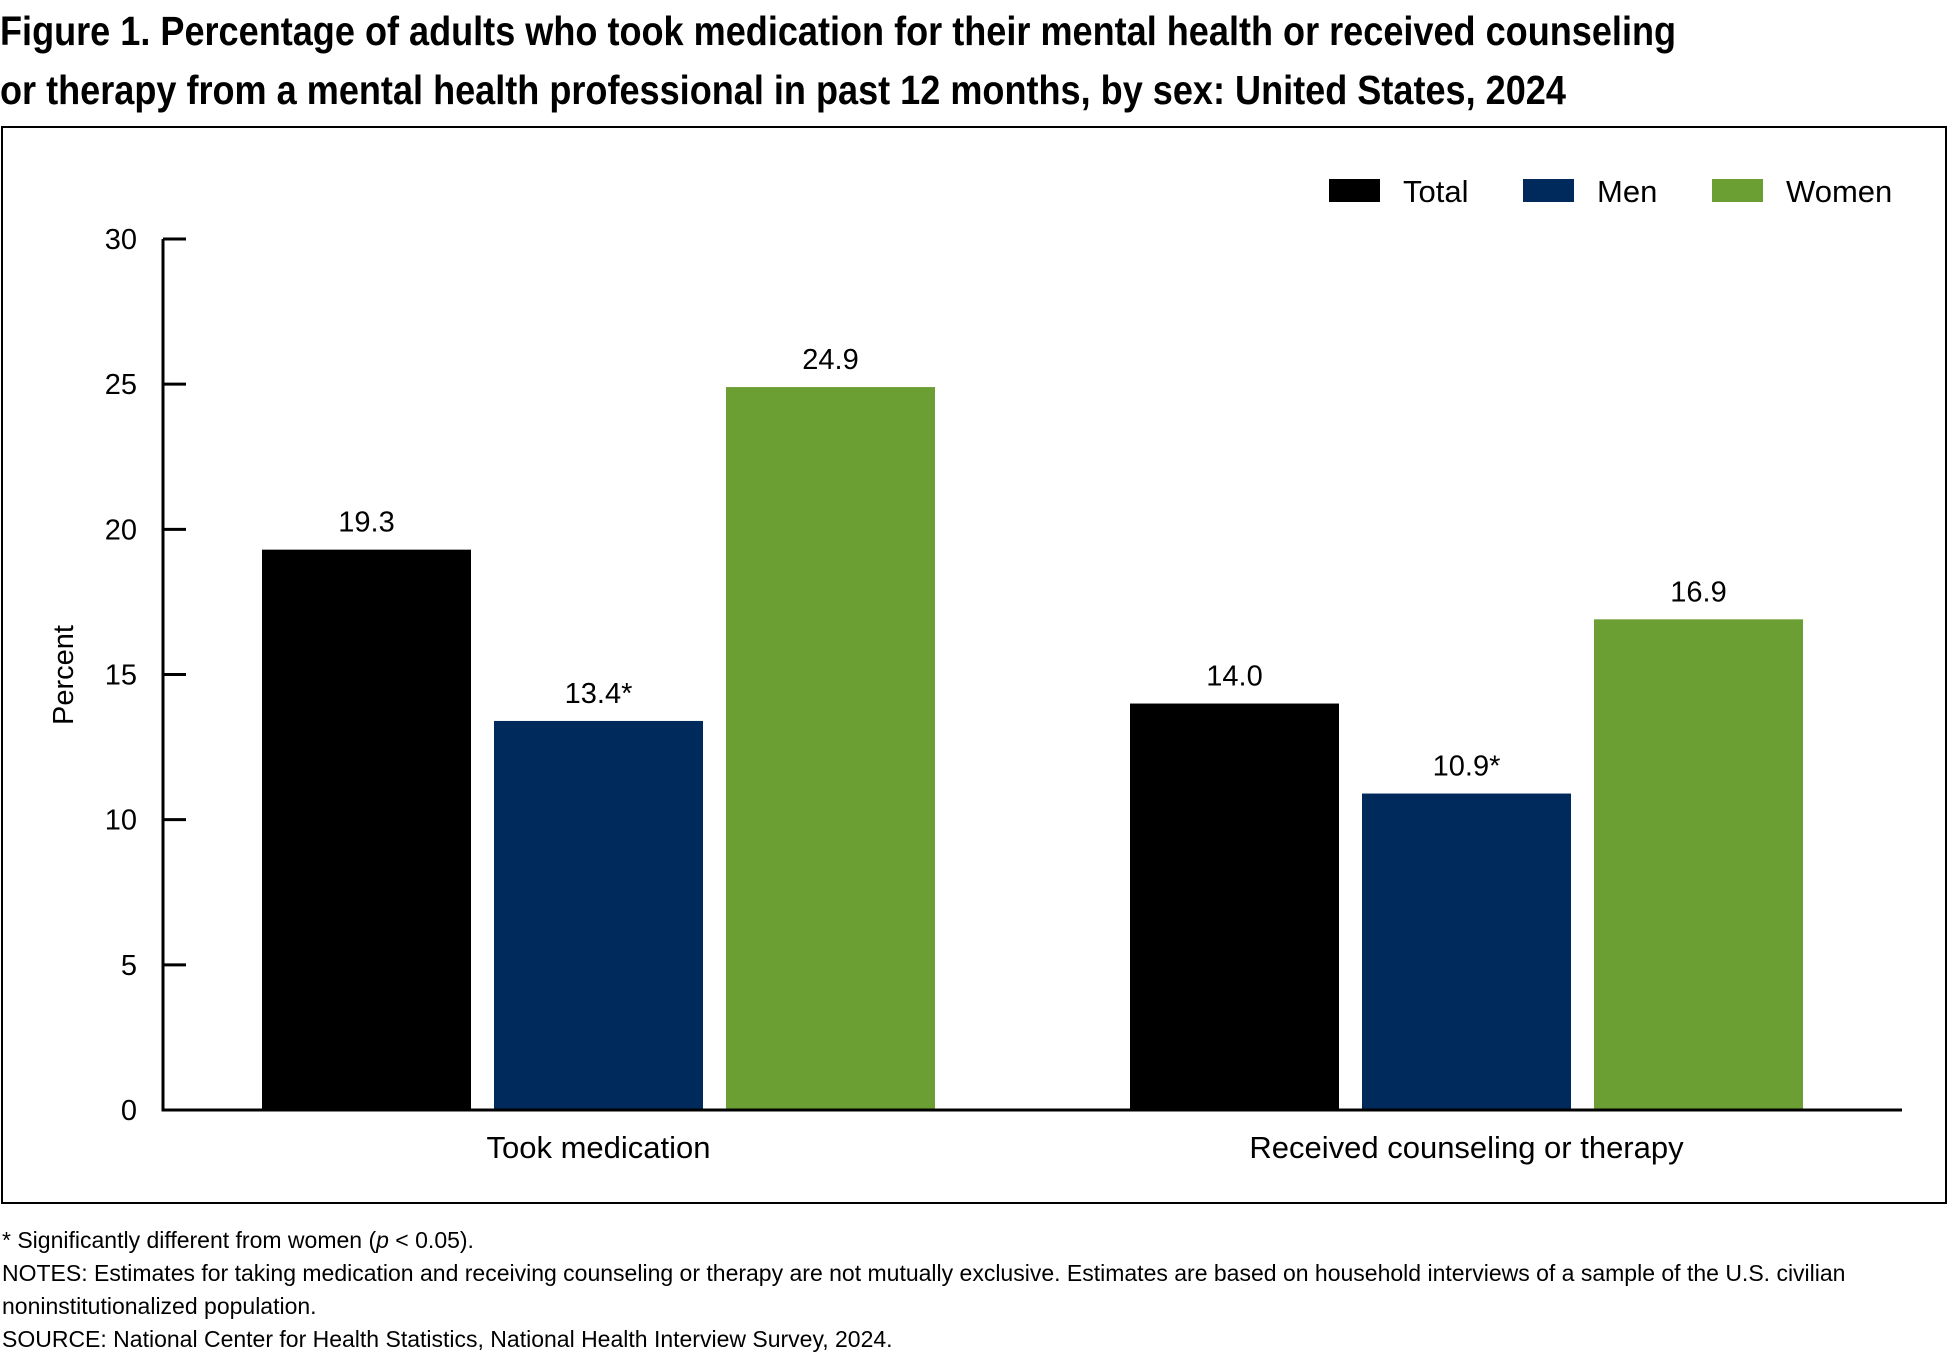 This screenshot has width=1951, height=1359. I want to click on legend-swatch-men, so click(1548, 190).